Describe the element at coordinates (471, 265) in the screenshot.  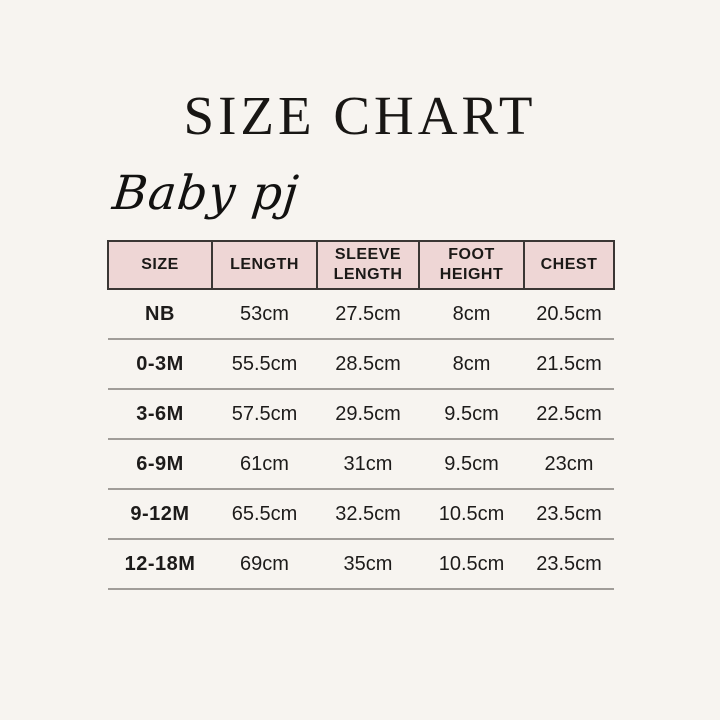
I see `column-header-foot-height: FOOT HEIGHT` at that location.